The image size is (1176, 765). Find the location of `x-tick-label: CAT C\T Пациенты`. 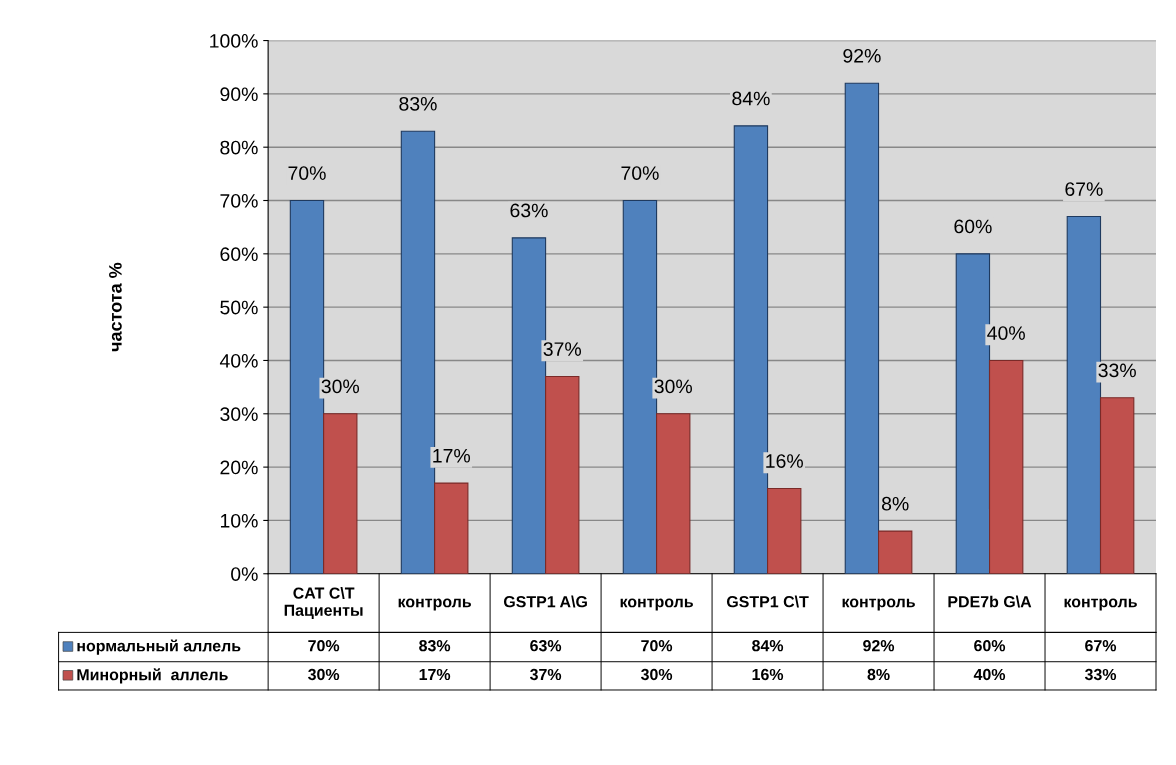

x-tick-label: CAT C\T Пациенты is located at coordinates (323, 603).